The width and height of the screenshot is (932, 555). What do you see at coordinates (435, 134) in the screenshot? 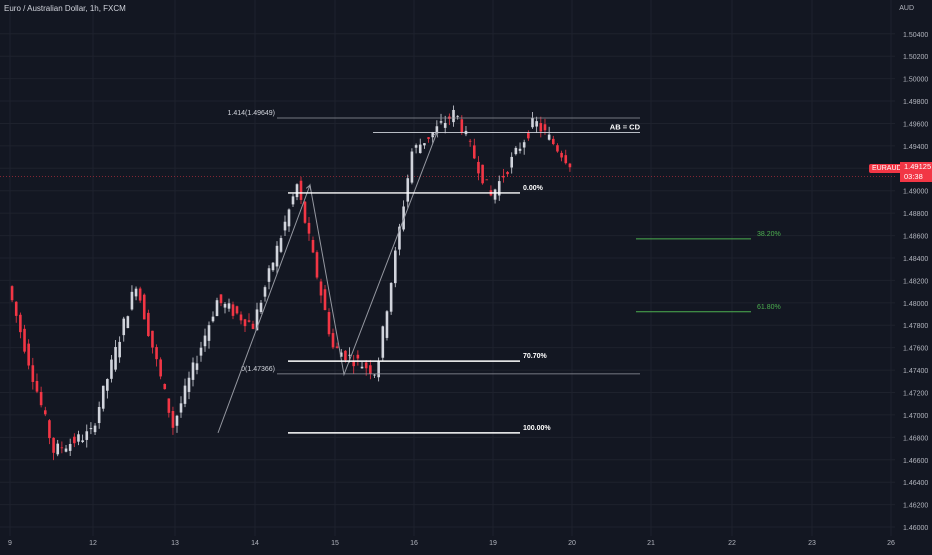
I see `abcd-arrowhead` at bounding box center [435, 134].